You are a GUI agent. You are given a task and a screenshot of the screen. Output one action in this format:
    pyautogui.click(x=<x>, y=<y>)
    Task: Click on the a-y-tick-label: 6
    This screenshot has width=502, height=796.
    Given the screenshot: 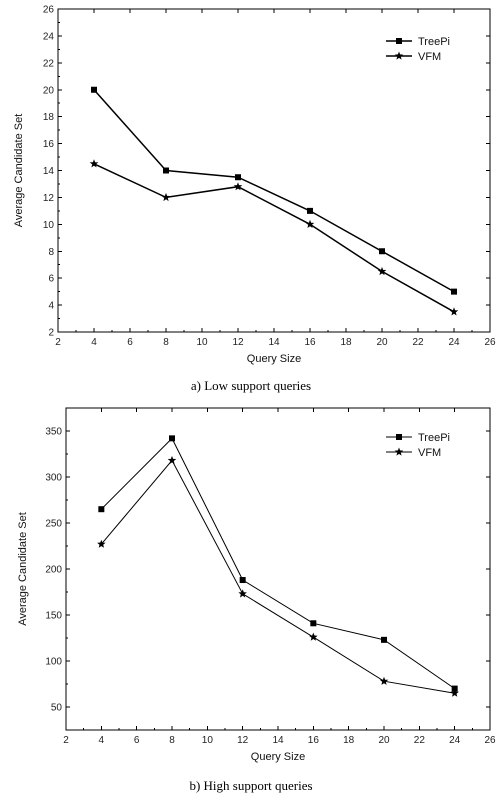 What is the action you would take?
    pyautogui.click(x=51, y=279)
    